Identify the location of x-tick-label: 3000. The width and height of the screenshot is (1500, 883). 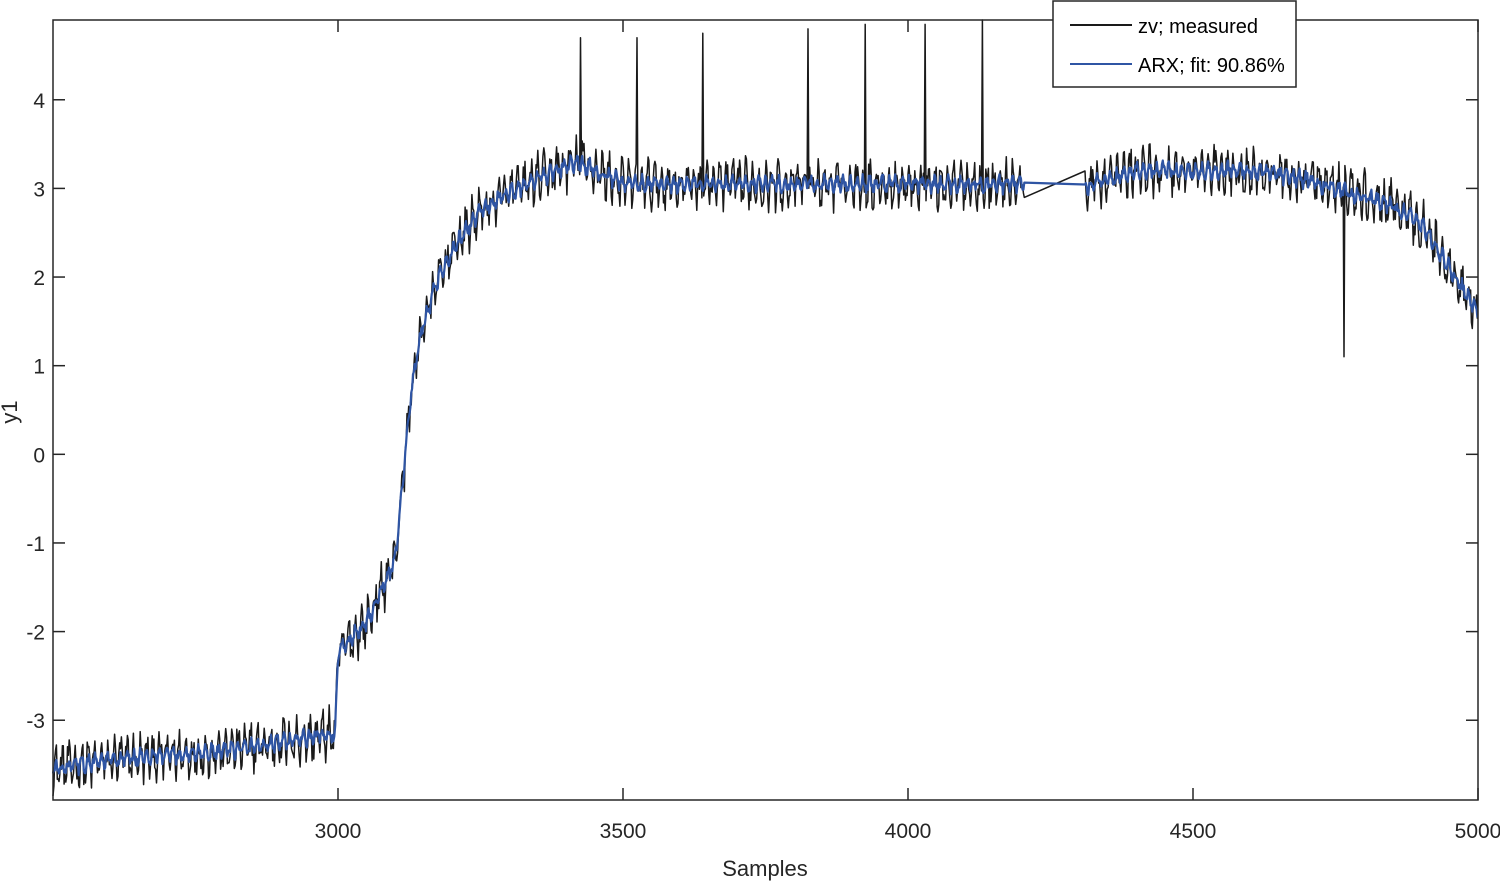
(338, 831).